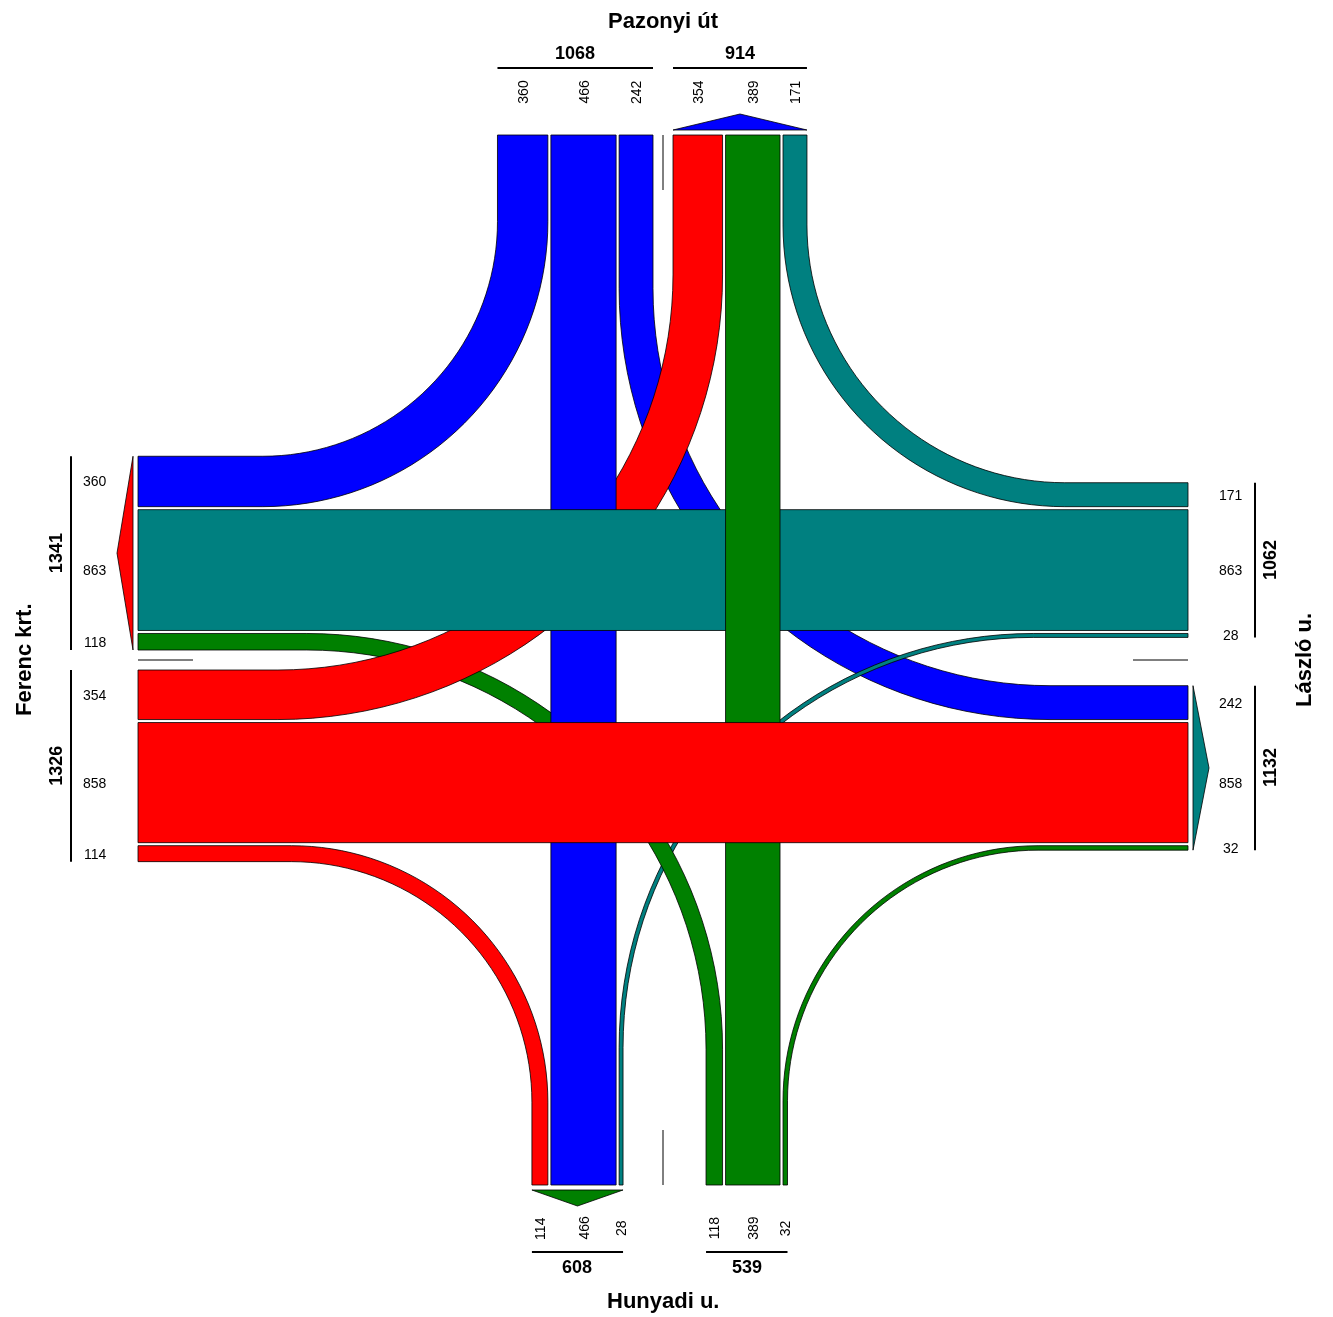 This screenshot has height=1317, width=1333. Describe the element at coordinates (697, 92) in the screenshot. I see `data-label: 354` at that location.